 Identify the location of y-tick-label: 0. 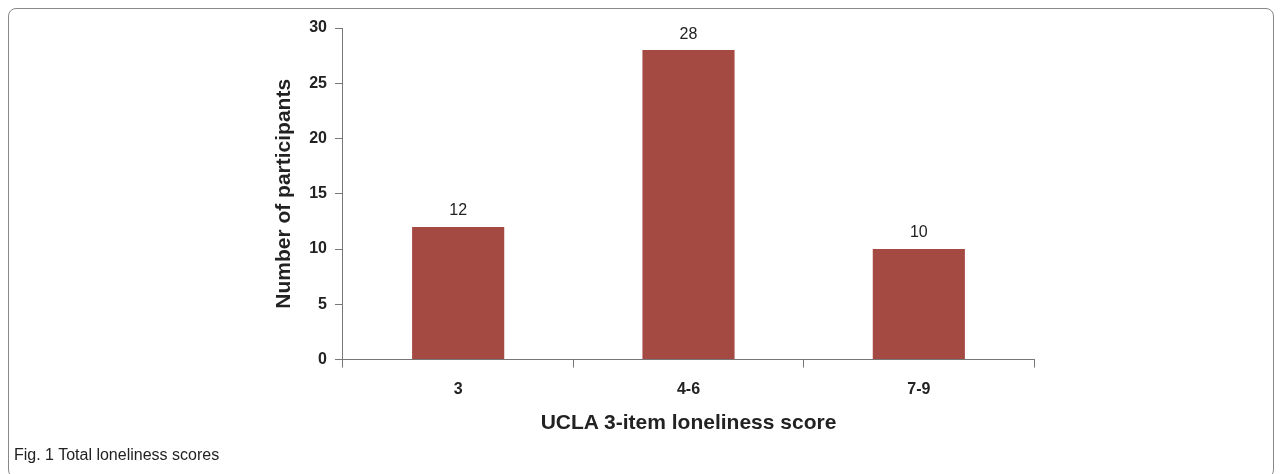
(323, 359).